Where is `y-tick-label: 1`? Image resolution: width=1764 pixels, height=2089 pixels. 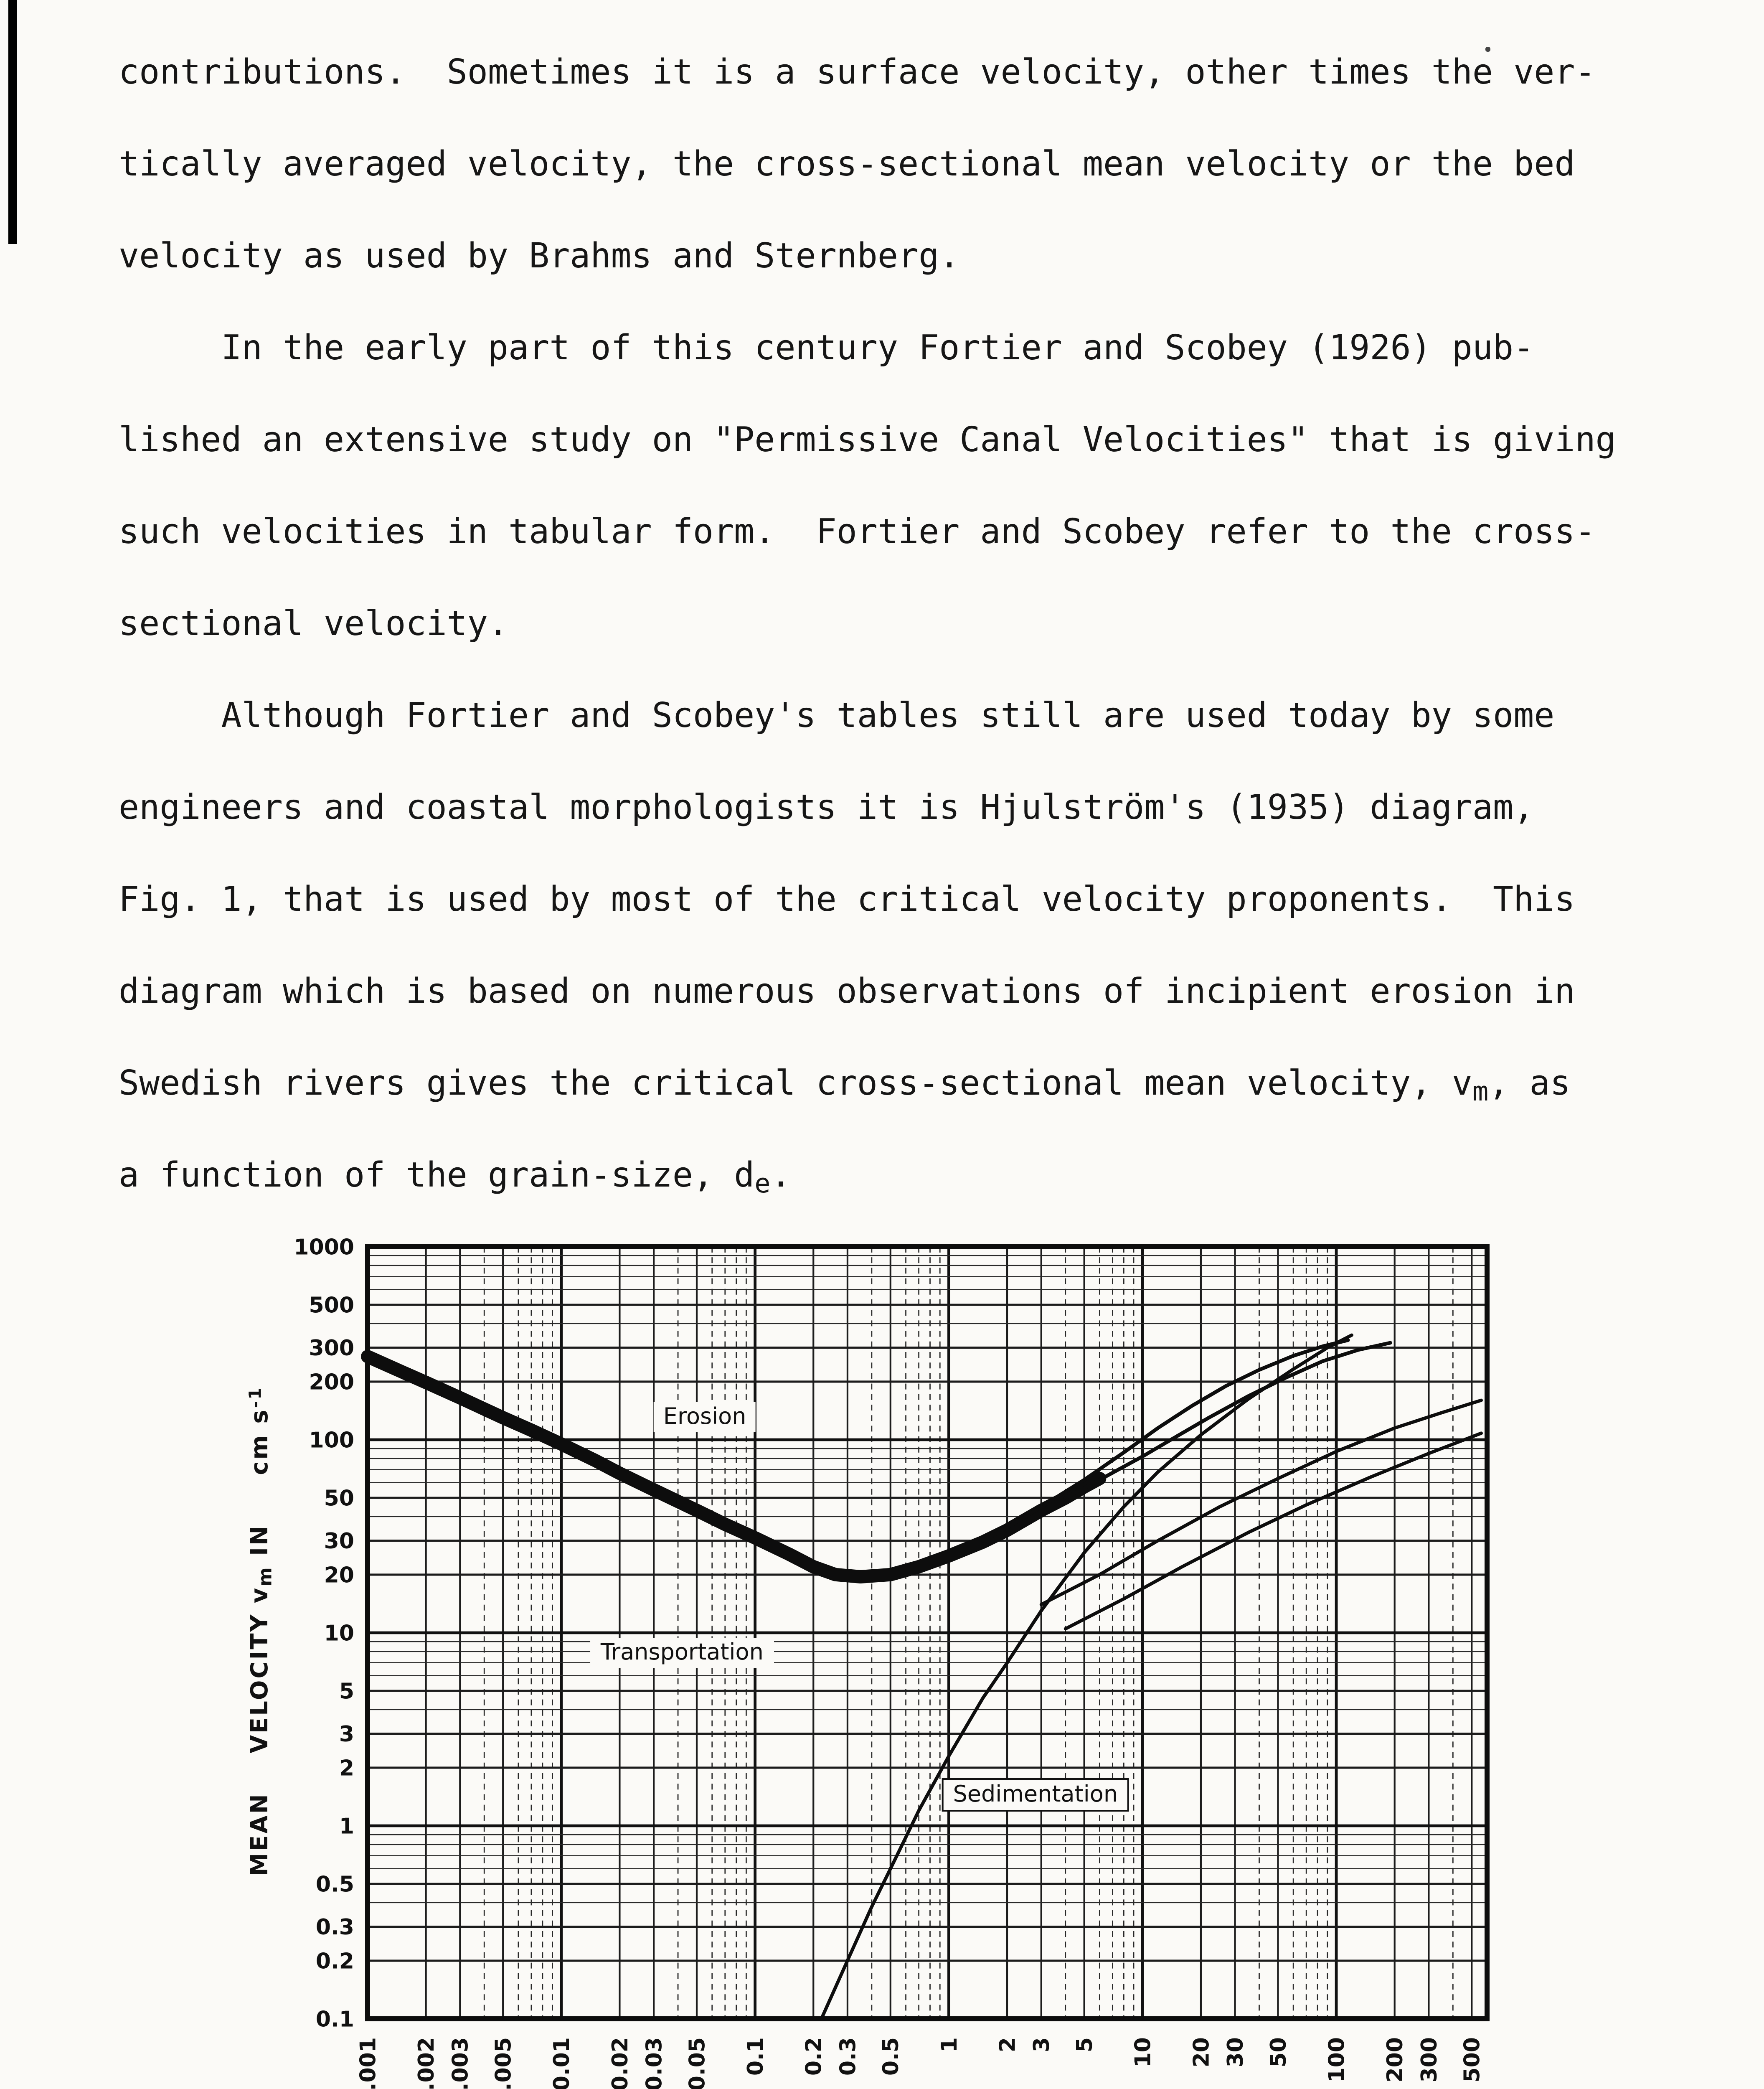
y-tick-label: 1 is located at coordinates (346, 1826).